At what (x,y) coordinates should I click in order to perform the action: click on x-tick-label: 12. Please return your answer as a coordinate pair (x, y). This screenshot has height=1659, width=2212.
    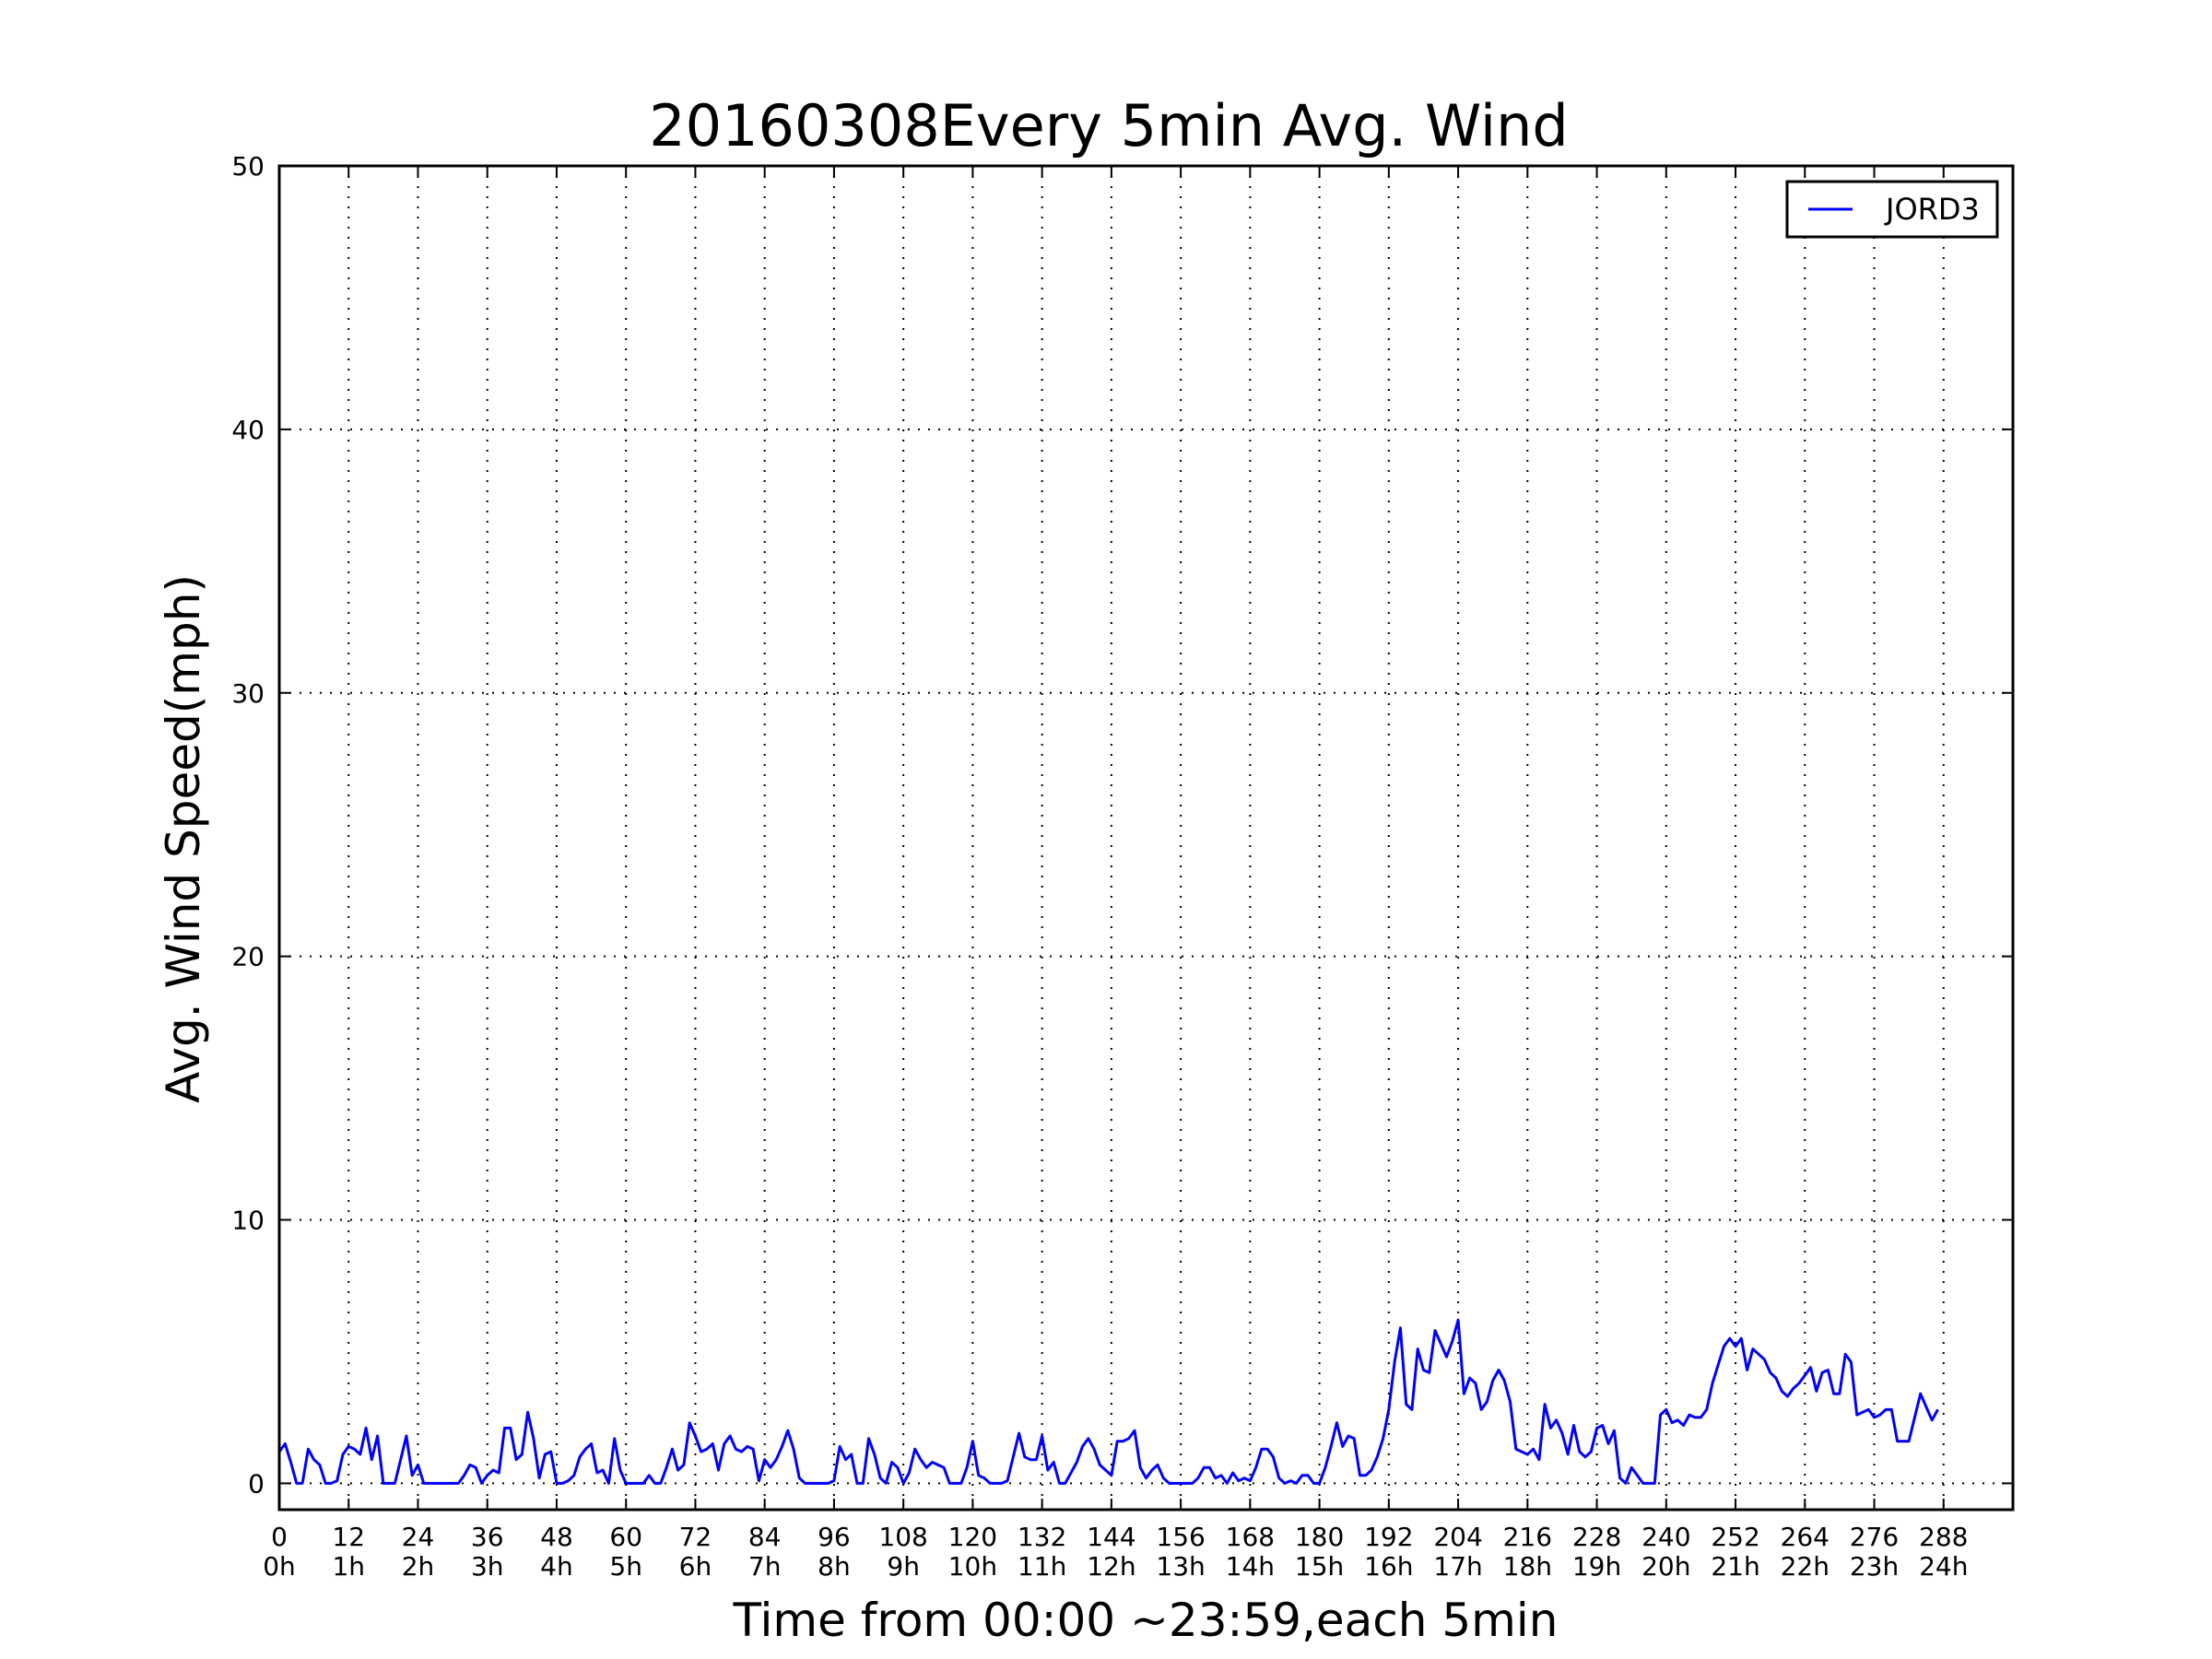
    Looking at the image, I should click on (348, 1537).